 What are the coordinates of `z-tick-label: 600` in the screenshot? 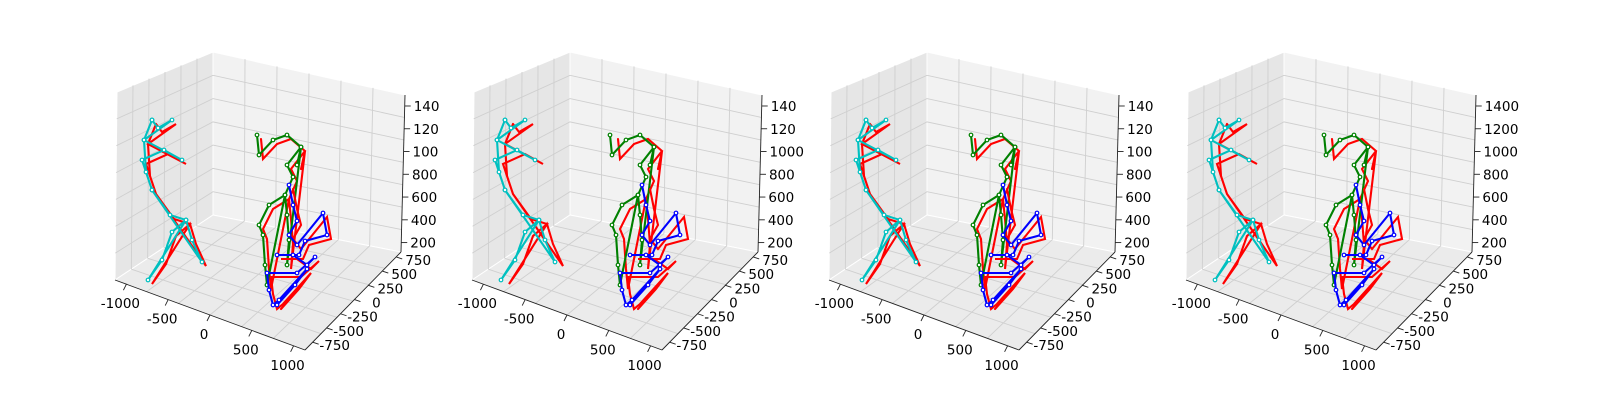 It's located at (424, 198).